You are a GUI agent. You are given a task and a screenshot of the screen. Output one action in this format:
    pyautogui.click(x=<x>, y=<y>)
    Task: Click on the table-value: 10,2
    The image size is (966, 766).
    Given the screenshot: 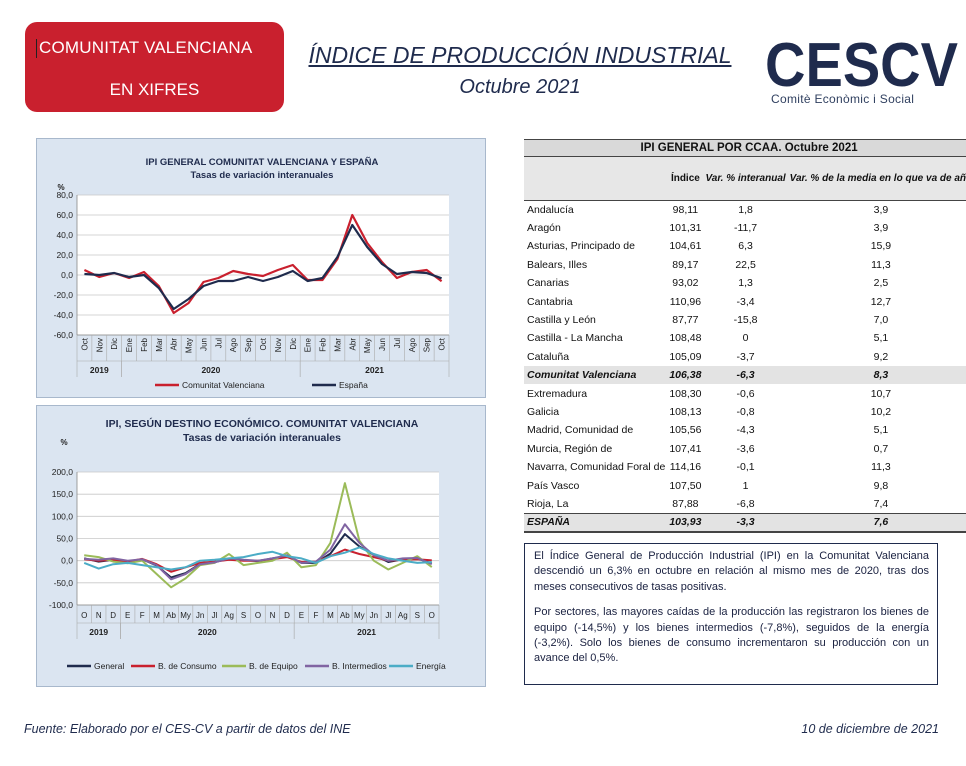 What is the action you would take?
    pyautogui.click(x=881, y=411)
    